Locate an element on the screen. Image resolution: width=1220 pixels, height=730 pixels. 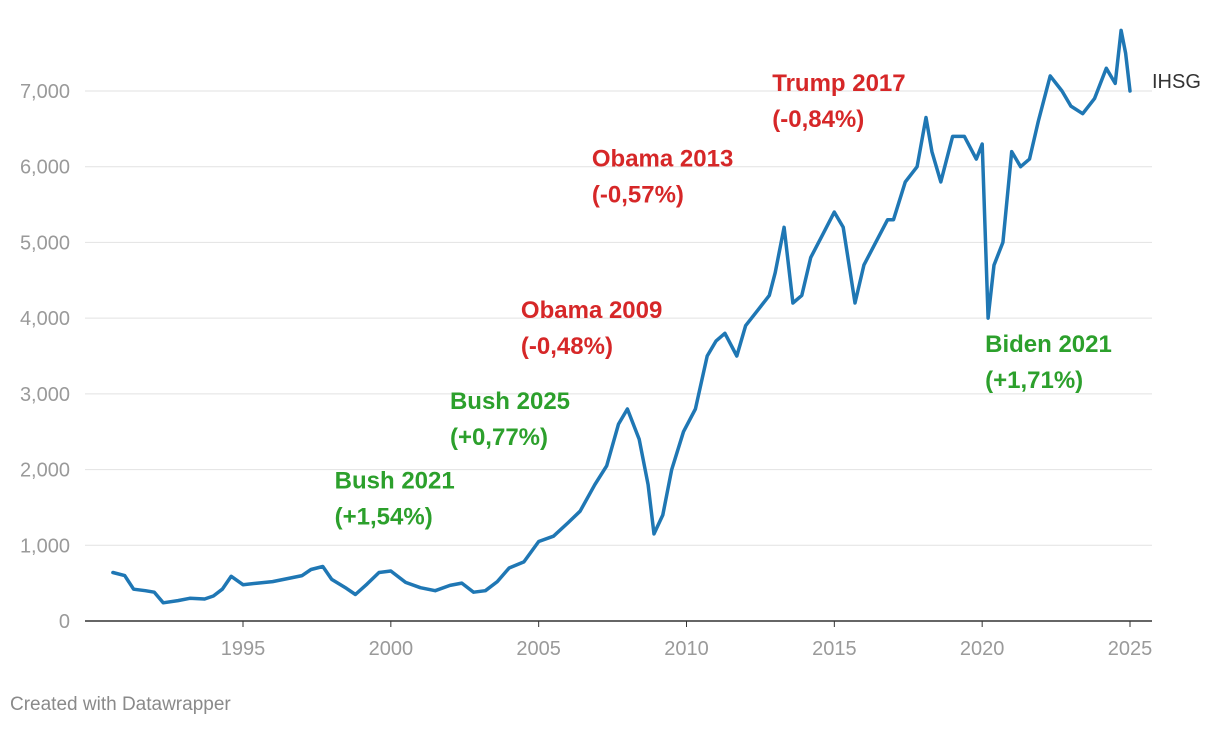
x-tick-label: 2005 is located at coordinates (538, 649).